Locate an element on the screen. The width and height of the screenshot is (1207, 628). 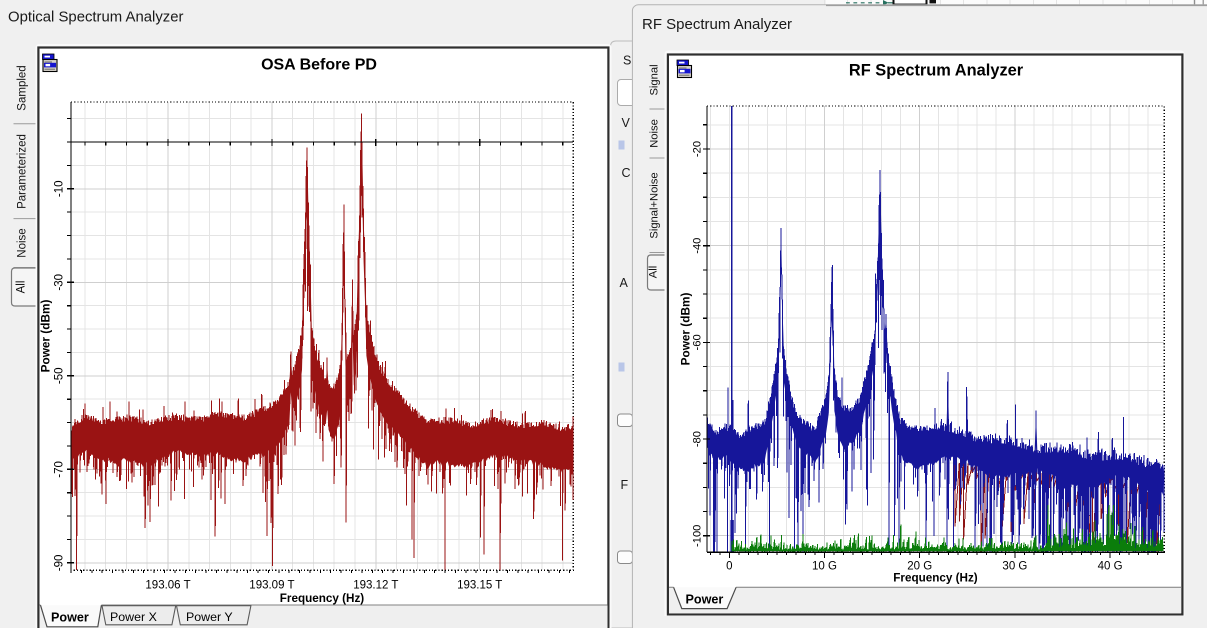
svg-text: F is located at coordinates (625, 485).